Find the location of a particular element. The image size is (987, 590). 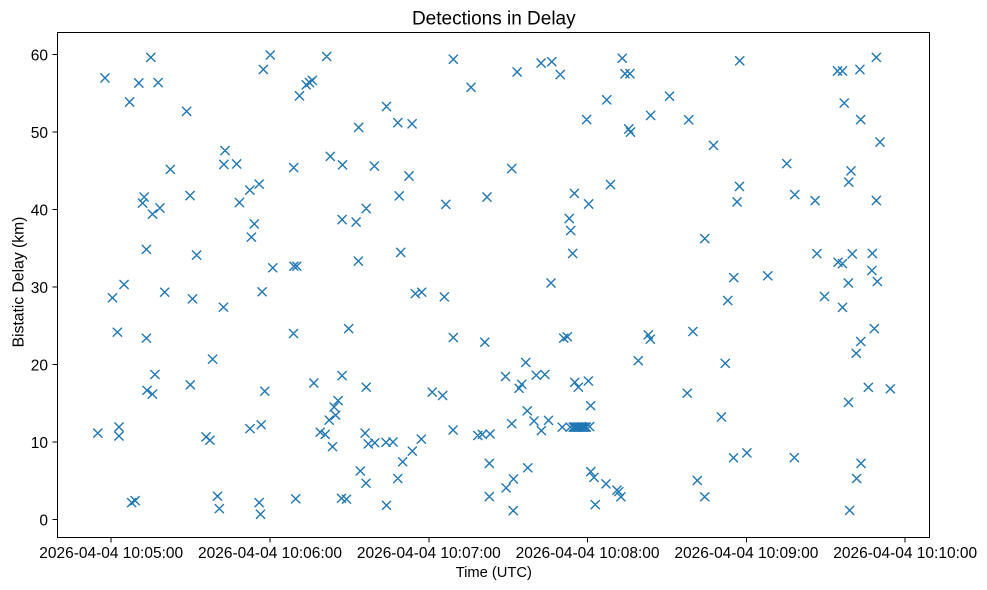

svg-text: 2026-04-04 10:10:00 is located at coordinates (905, 553).